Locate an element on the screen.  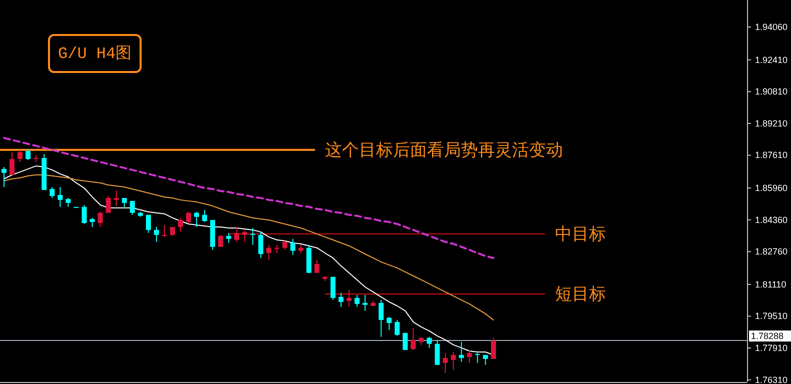
ref-line-label: 1.78288 is located at coordinates (767, 336).